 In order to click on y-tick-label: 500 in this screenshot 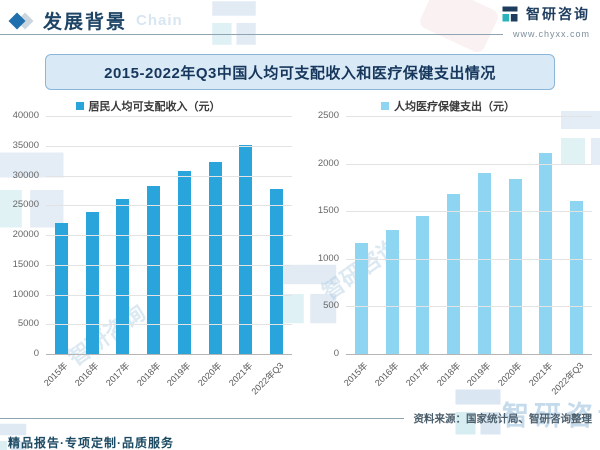, I will do `click(331, 306)`.